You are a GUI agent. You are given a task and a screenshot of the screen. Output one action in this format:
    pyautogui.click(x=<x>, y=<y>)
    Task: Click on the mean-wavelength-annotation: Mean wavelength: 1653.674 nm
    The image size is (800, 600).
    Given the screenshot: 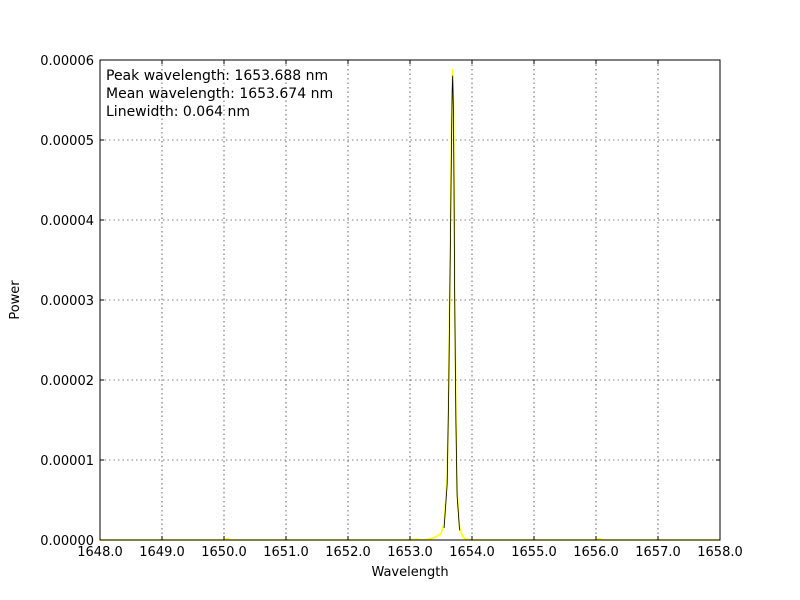 What is the action you would take?
    pyautogui.click(x=219, y=94)
    